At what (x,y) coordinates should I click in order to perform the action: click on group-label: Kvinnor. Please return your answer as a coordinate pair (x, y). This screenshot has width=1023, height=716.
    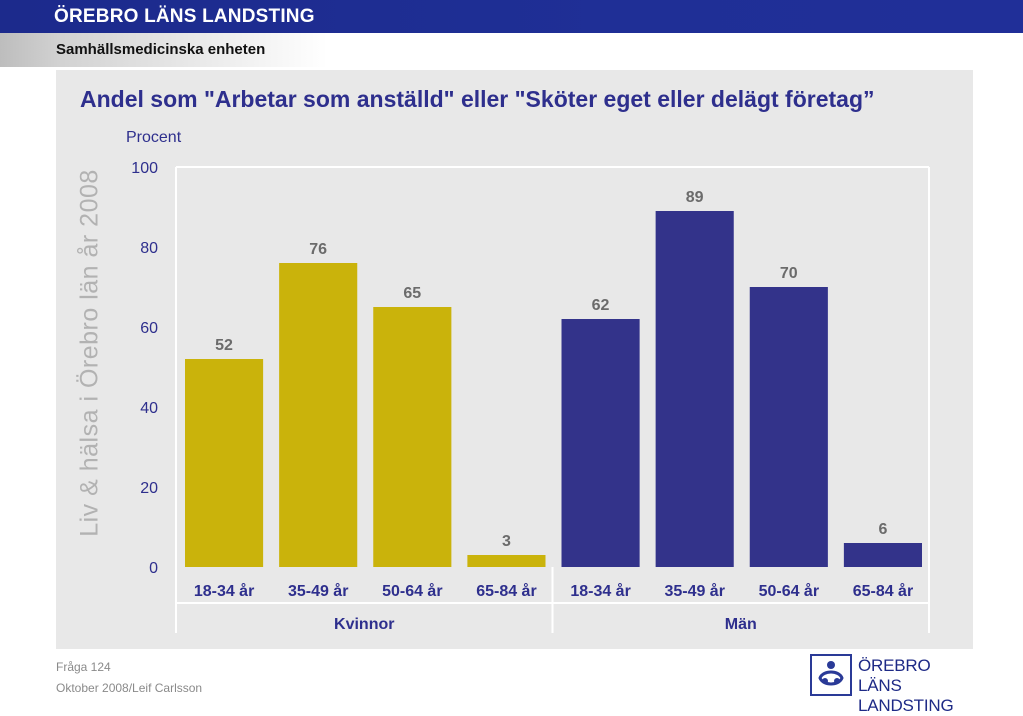
    Looking at the image, I should click on (364, 624).